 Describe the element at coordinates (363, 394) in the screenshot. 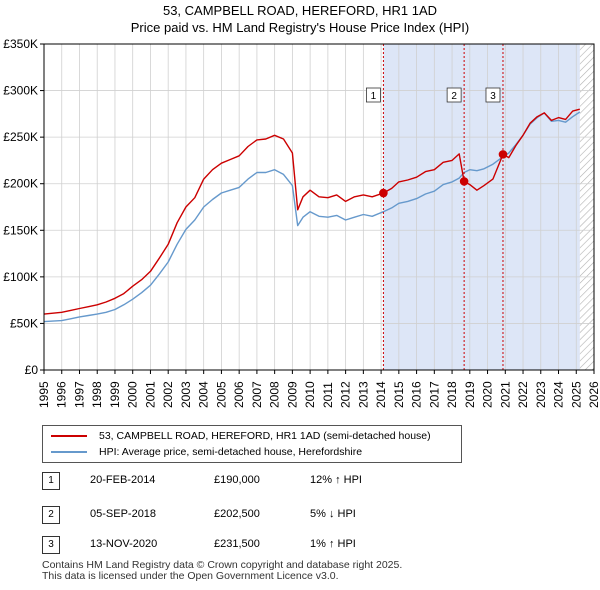

I see `x-tick-label: 2013` at that location.